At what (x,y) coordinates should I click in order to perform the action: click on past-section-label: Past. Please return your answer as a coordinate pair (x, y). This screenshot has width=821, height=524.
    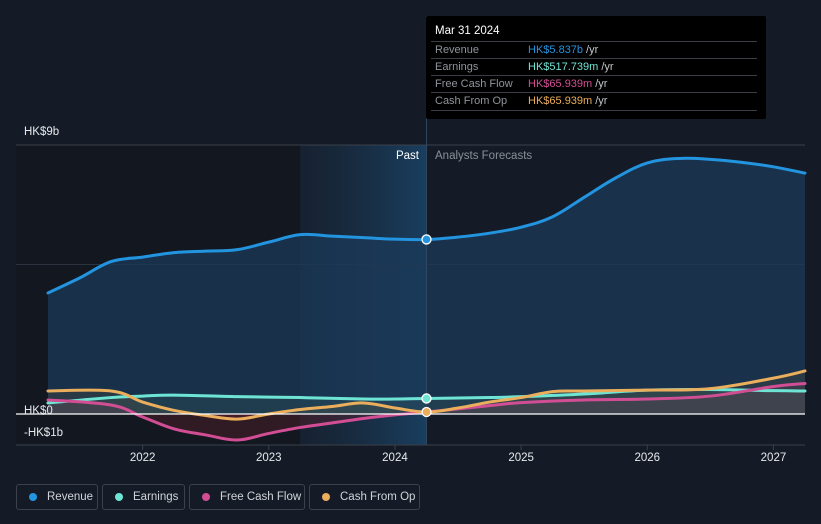
    Looking at the image, I should click on (407, 156).